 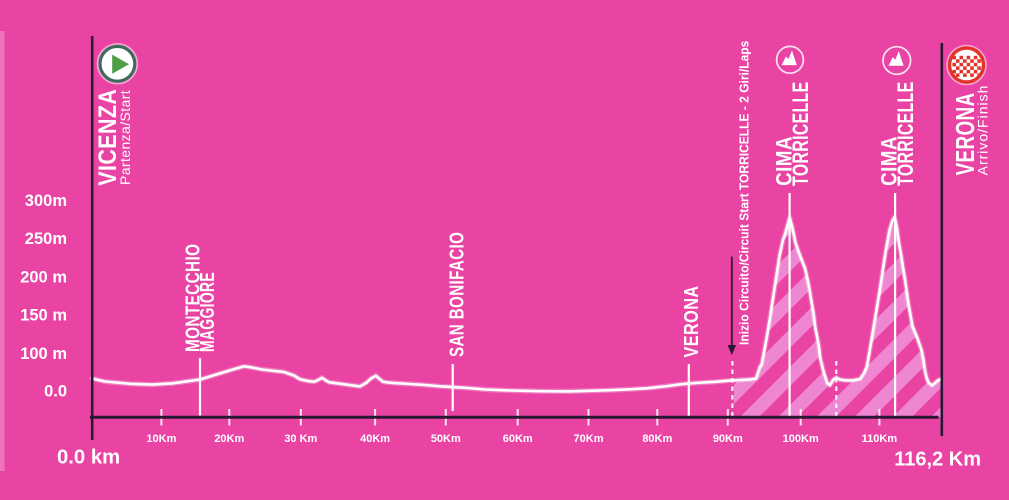 What do you see at coordinates (657, 439) in the screenshot?
I see `svg-text: 80Km` at bounding box center [657, 439].